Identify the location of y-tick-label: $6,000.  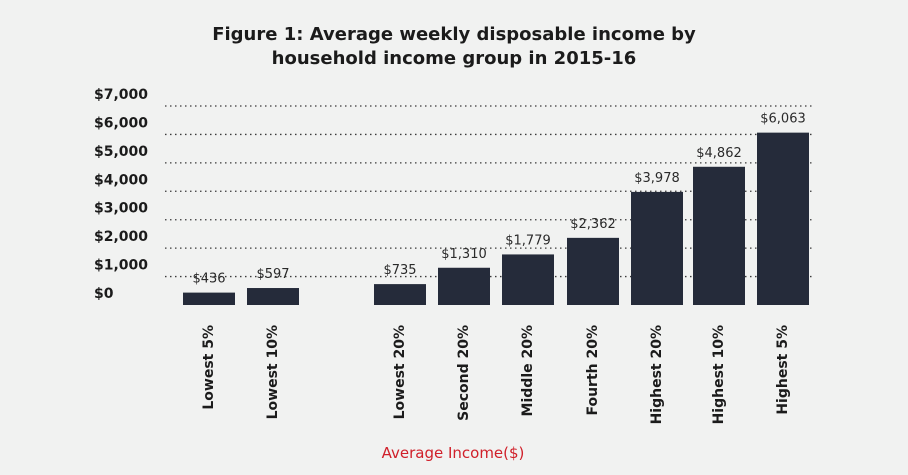
(121, 123).